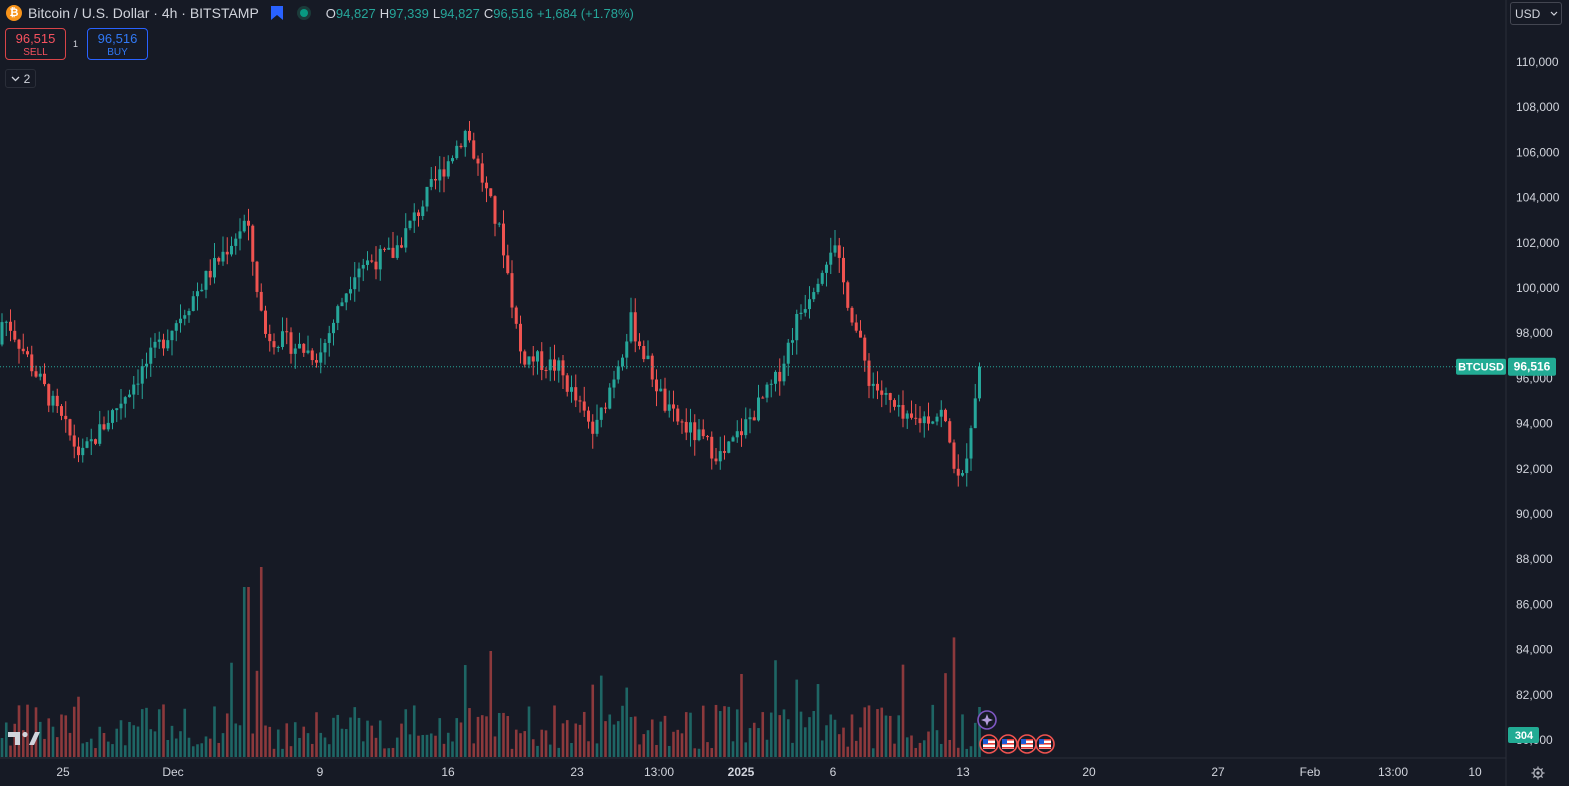  Describe the element at coordinates (276, 13) in the screenshot. I see `bookmark-flag-icon` at that location.